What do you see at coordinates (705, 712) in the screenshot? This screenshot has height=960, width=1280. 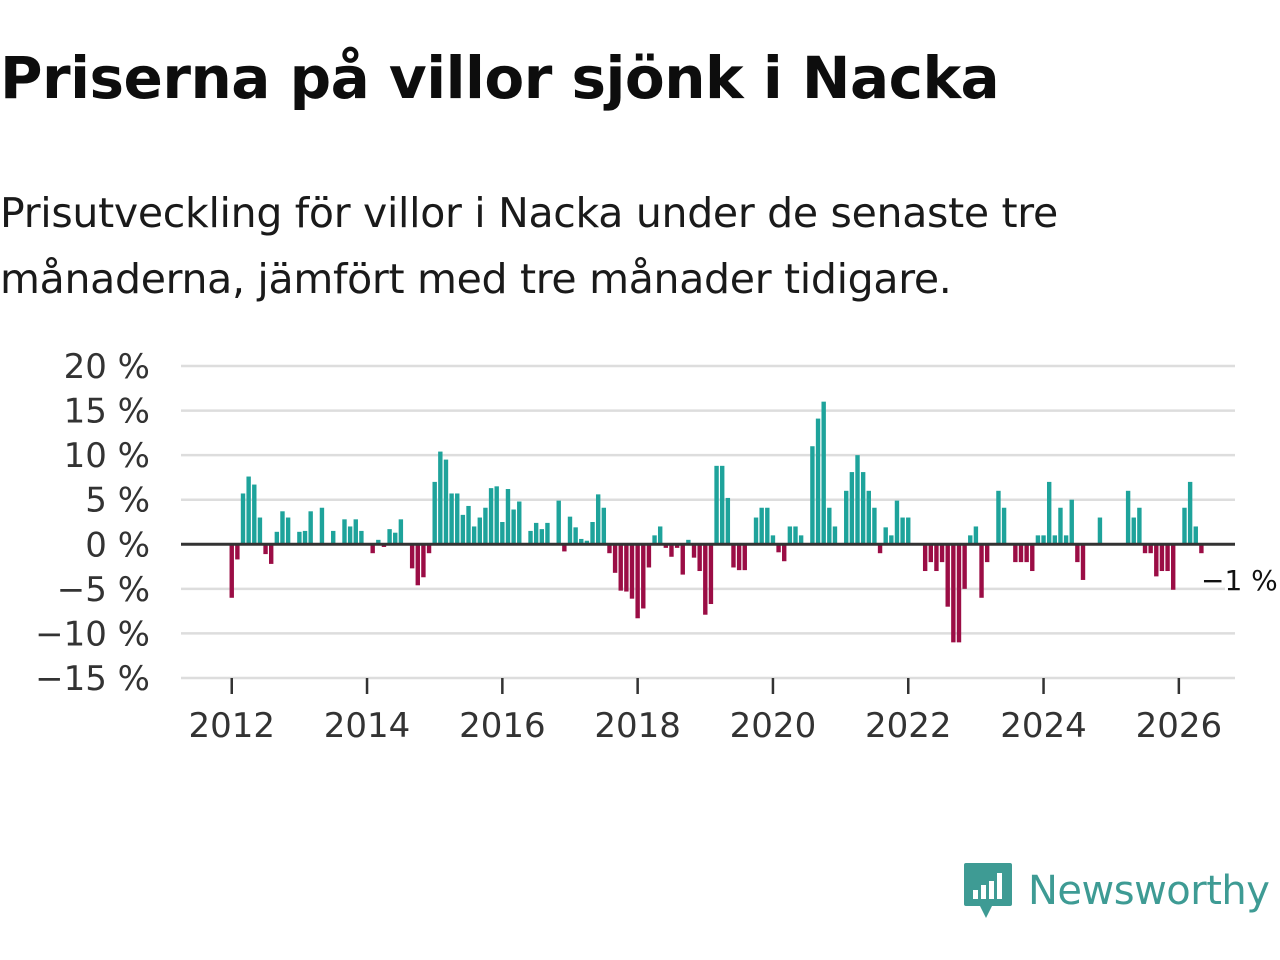 I see `x-axis: 2012 2014 2016 2018 2020 2022 2024 2026` at bounding box center [705, 712].